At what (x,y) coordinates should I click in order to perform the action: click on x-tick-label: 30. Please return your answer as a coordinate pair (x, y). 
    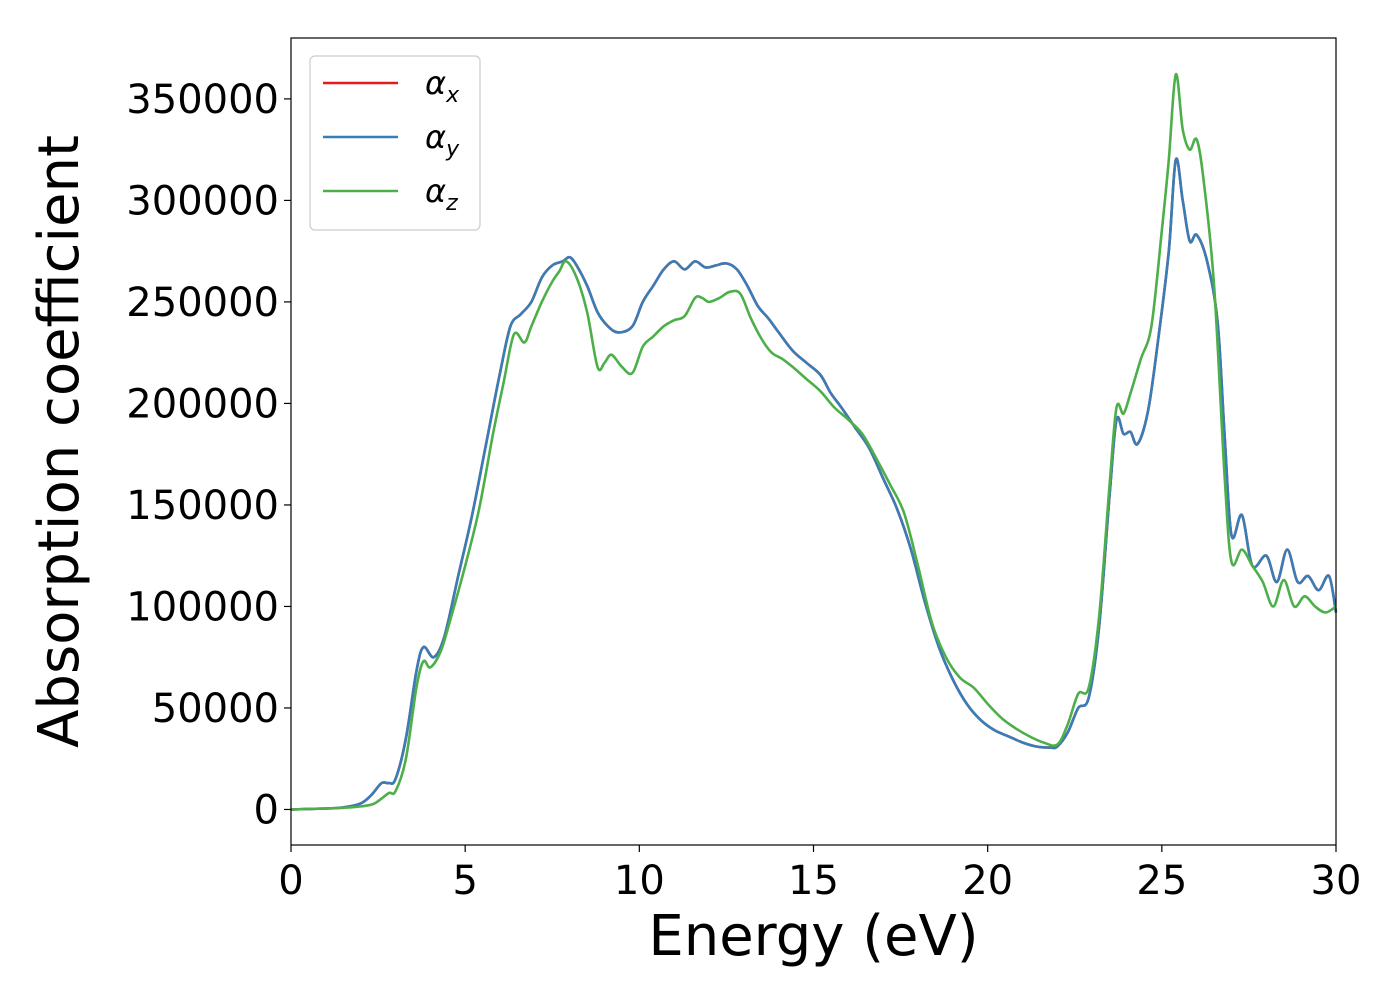
    Looking at the image, I should click on (1336, 881).